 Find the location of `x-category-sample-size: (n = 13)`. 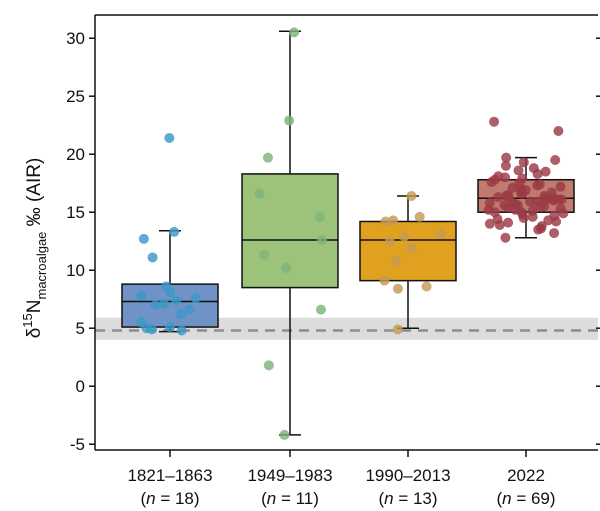

x-category-sample-size: (n = 13) is located at coordinates (407, 498).